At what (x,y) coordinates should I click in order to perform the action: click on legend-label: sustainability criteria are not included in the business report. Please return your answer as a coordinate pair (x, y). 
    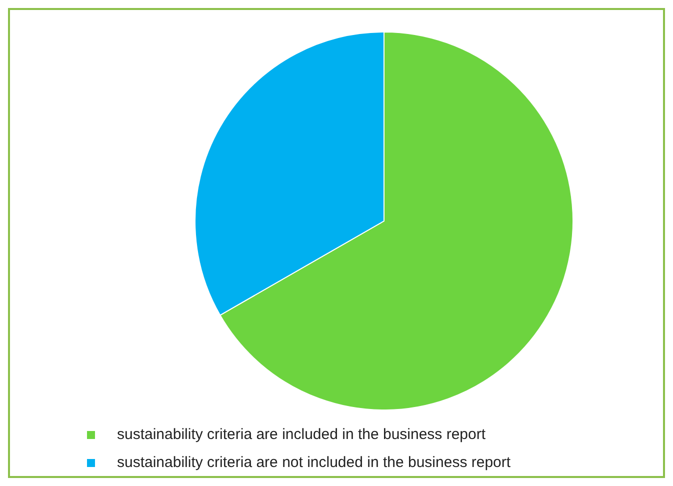
    Looking at the image, I should click on (314, 462).